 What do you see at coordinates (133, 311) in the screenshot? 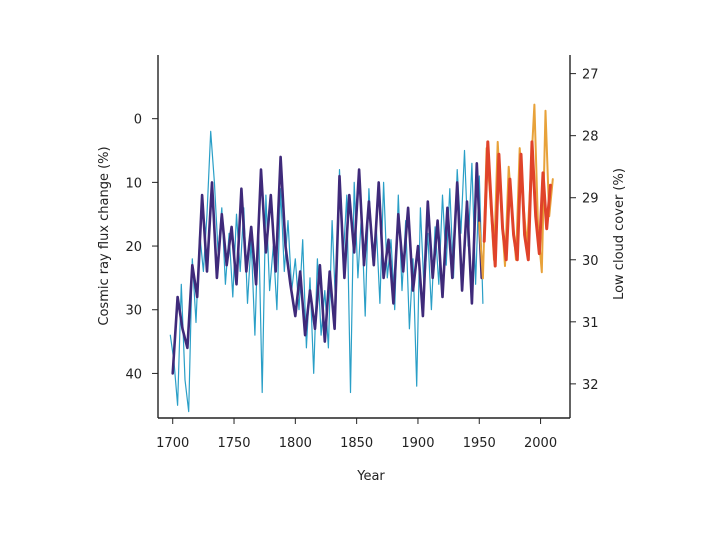
I see `y-tick-label: 30` at bounding box center [133, 311].